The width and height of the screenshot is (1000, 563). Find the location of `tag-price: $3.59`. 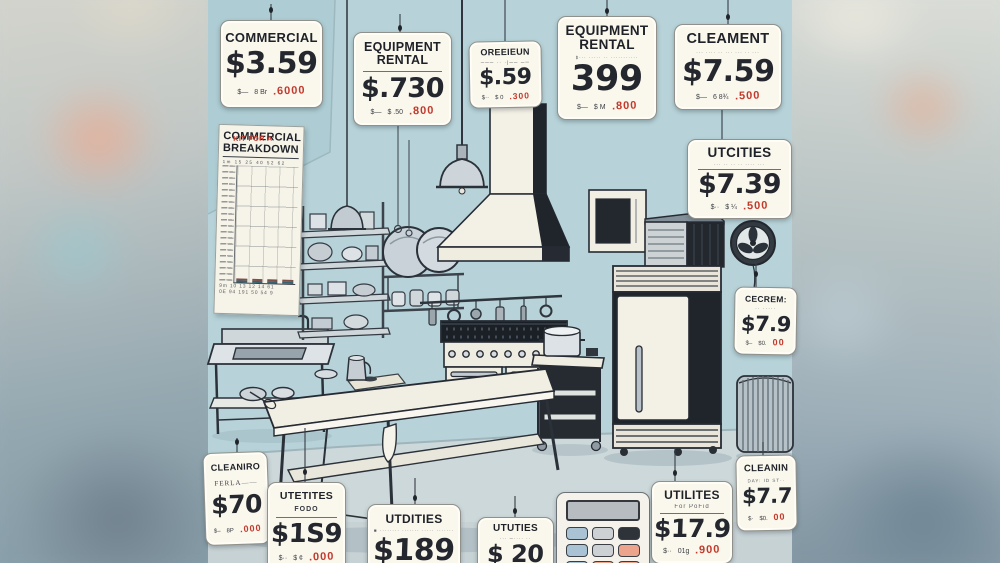

tag-price: $3.59 is located at coordinates (271, 64).